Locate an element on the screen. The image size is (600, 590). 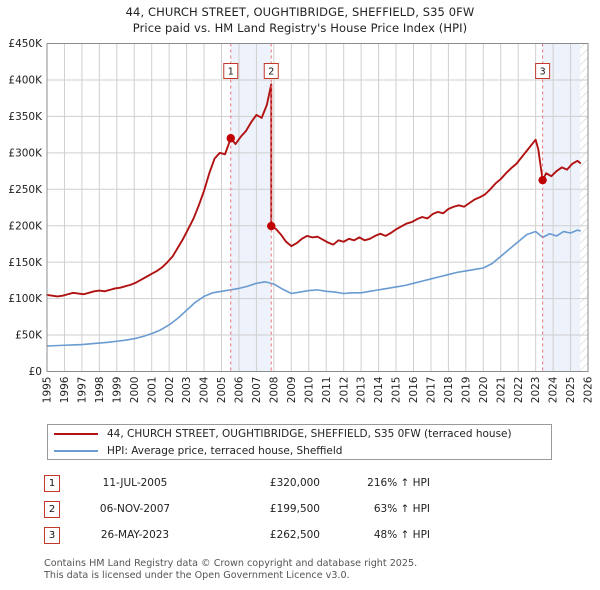
y-axis-tick-label: £150K is located at coordinates (25, 263).